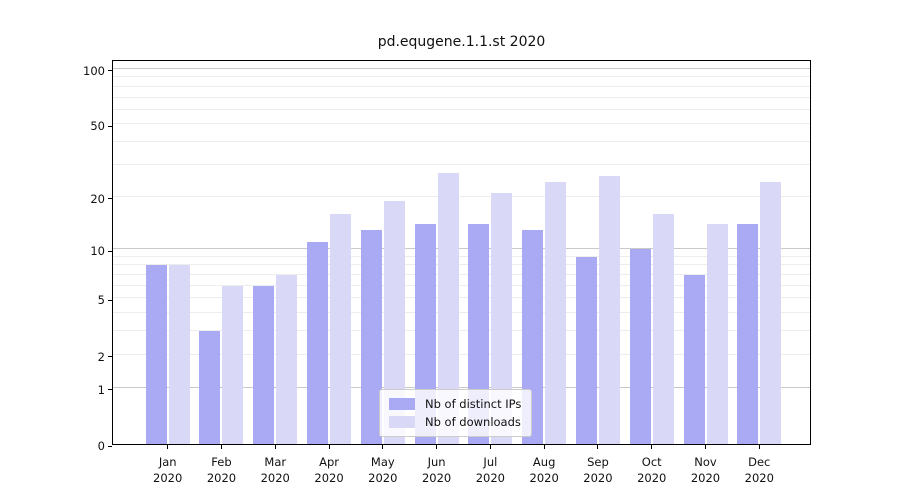 This screenshot has width=900, height=500. I want to click on x-tick-label-apr: Apr 2020, so click(329, 470).